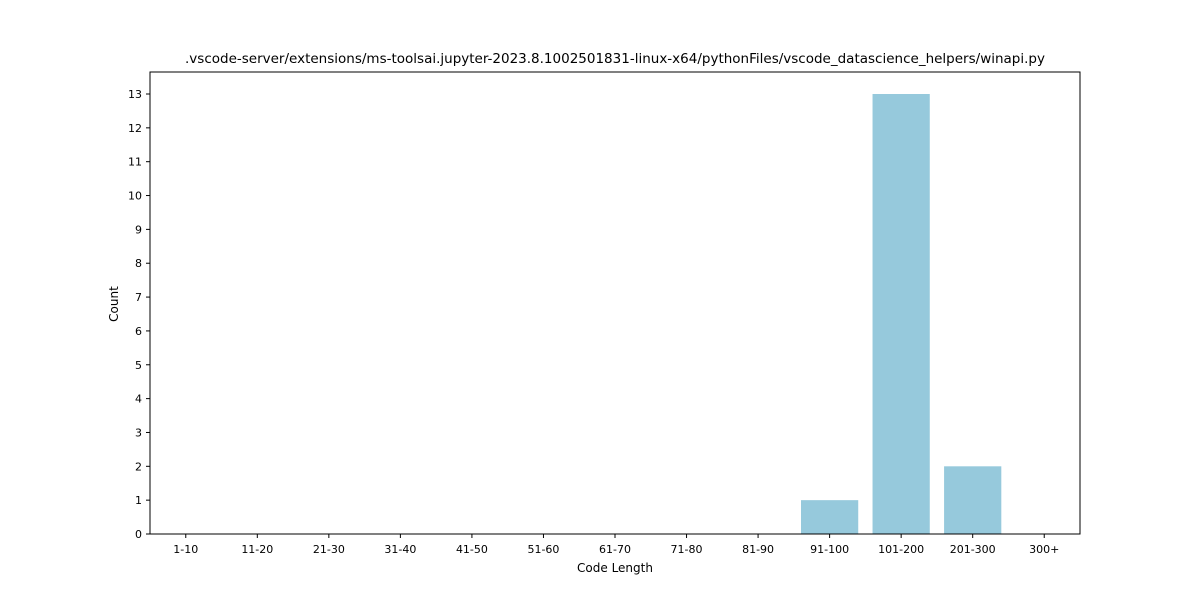  I want to click on x-tick-label: 81-90, so click(758, 549).